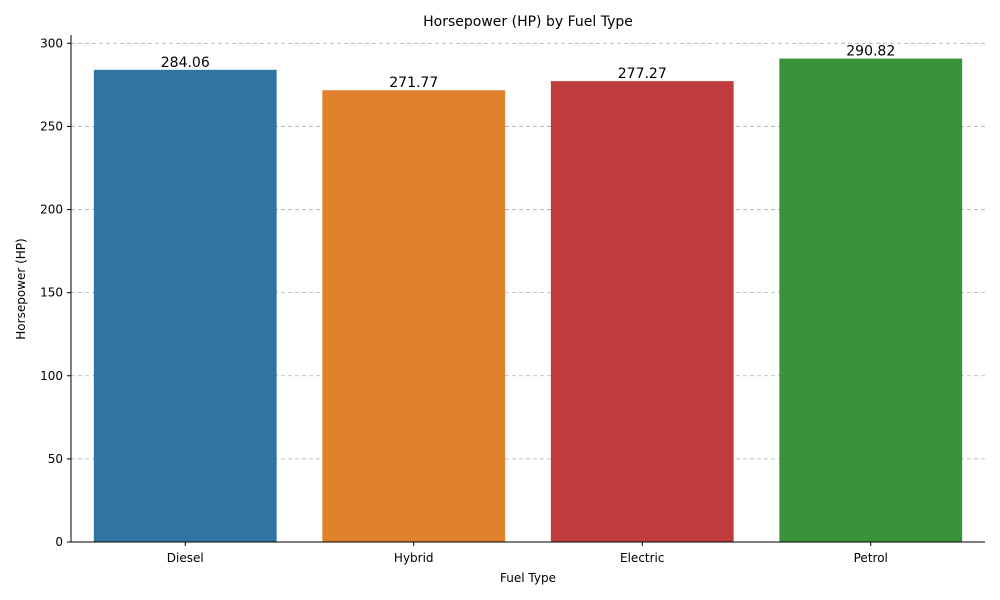 The height and width of the screenshot is (600, 1000). I want to click on x-tick-label: Diesel, so click(185, 558).